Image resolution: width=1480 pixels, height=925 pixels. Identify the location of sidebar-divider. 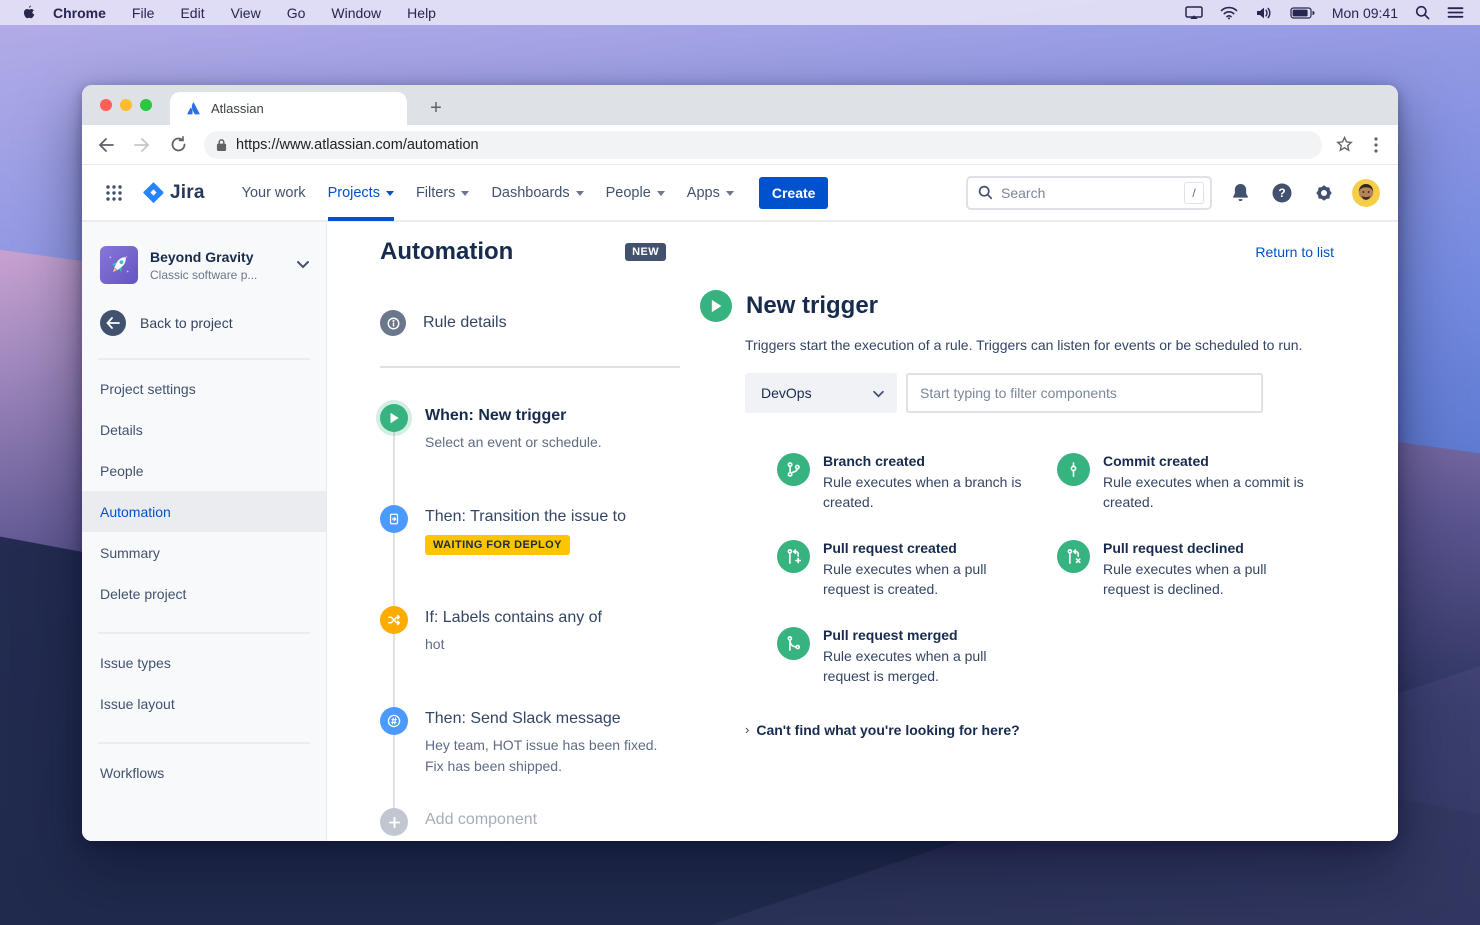
(204, 359).